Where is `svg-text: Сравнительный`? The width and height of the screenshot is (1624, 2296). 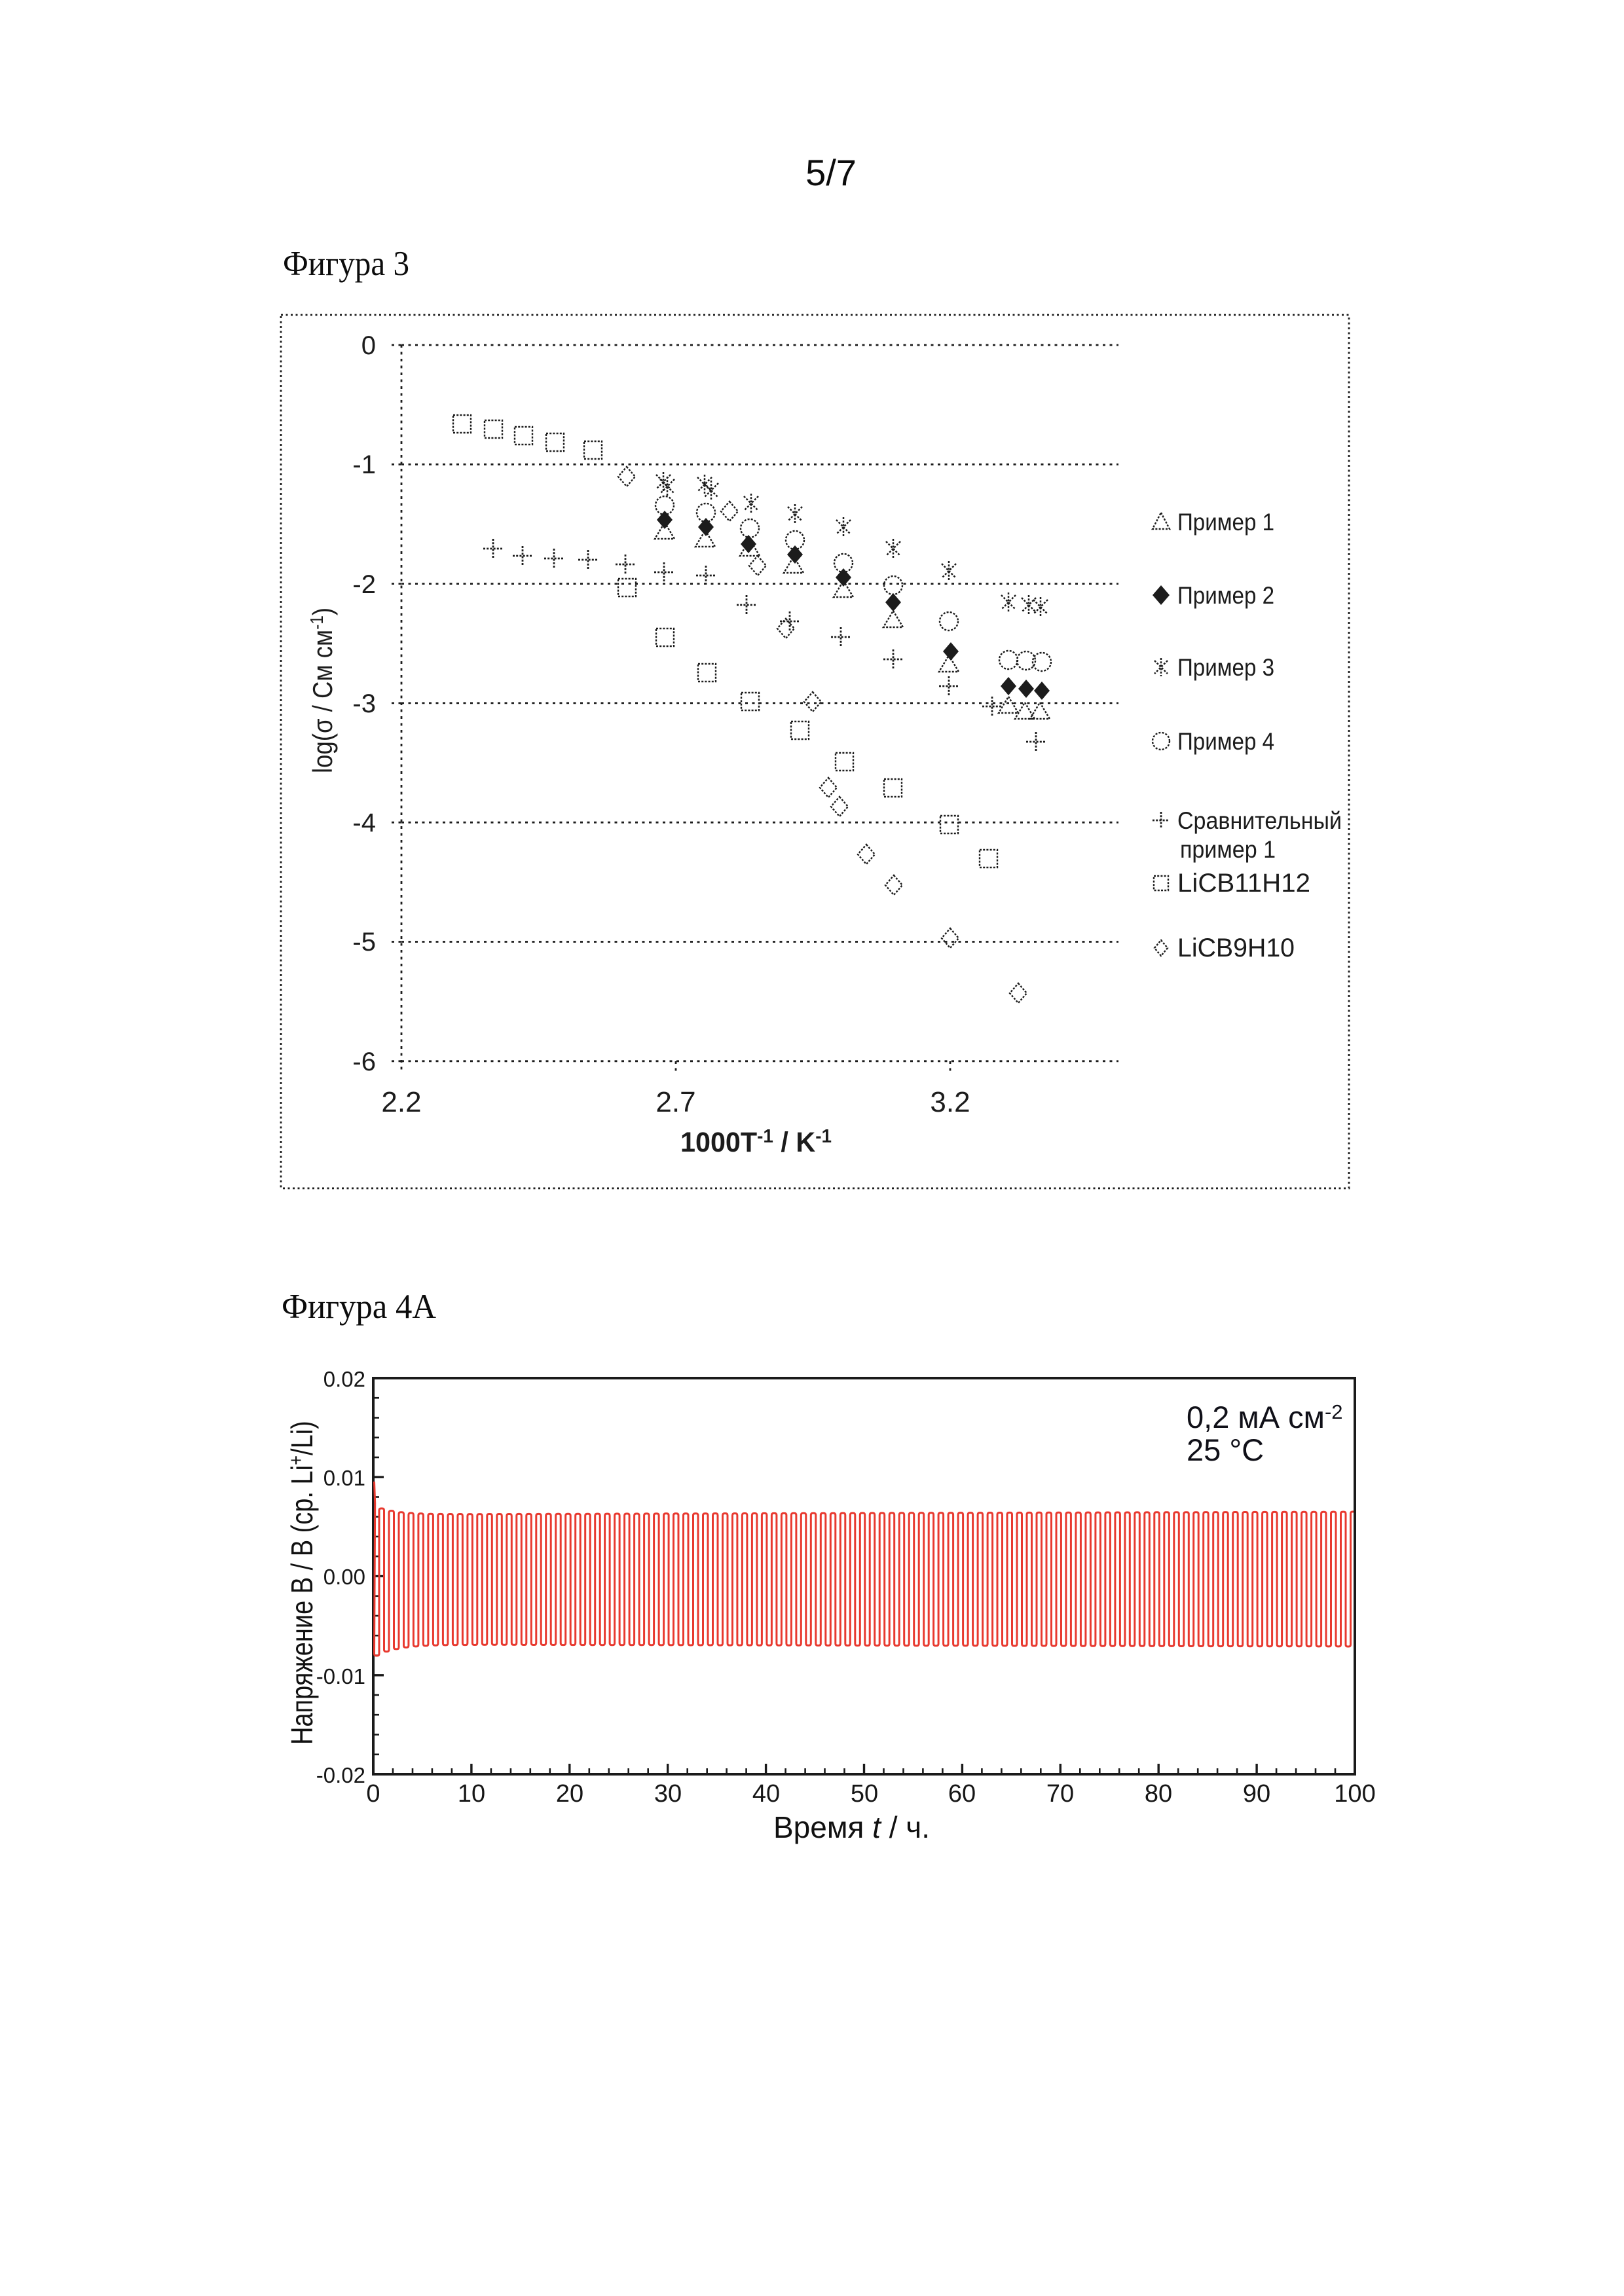 svg-text: Сравнительный is located at coordinates (1259, 820).